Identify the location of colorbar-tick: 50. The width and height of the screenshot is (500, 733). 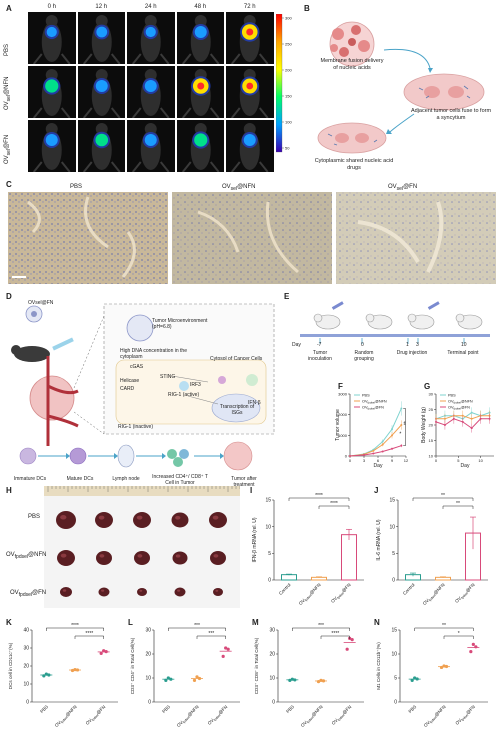
(287, 148).